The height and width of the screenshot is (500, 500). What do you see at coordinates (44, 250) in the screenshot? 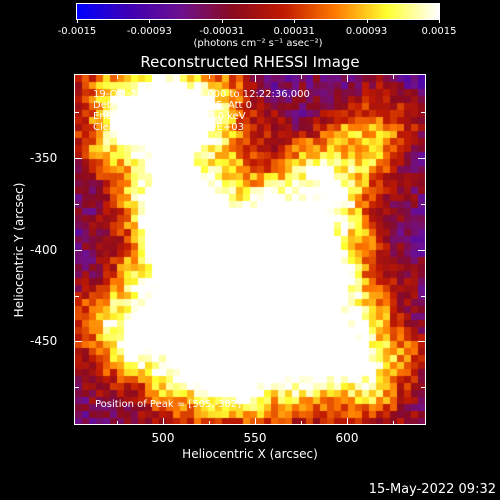
I see `y-tick-label: -400` at bounding box center [44, 250].